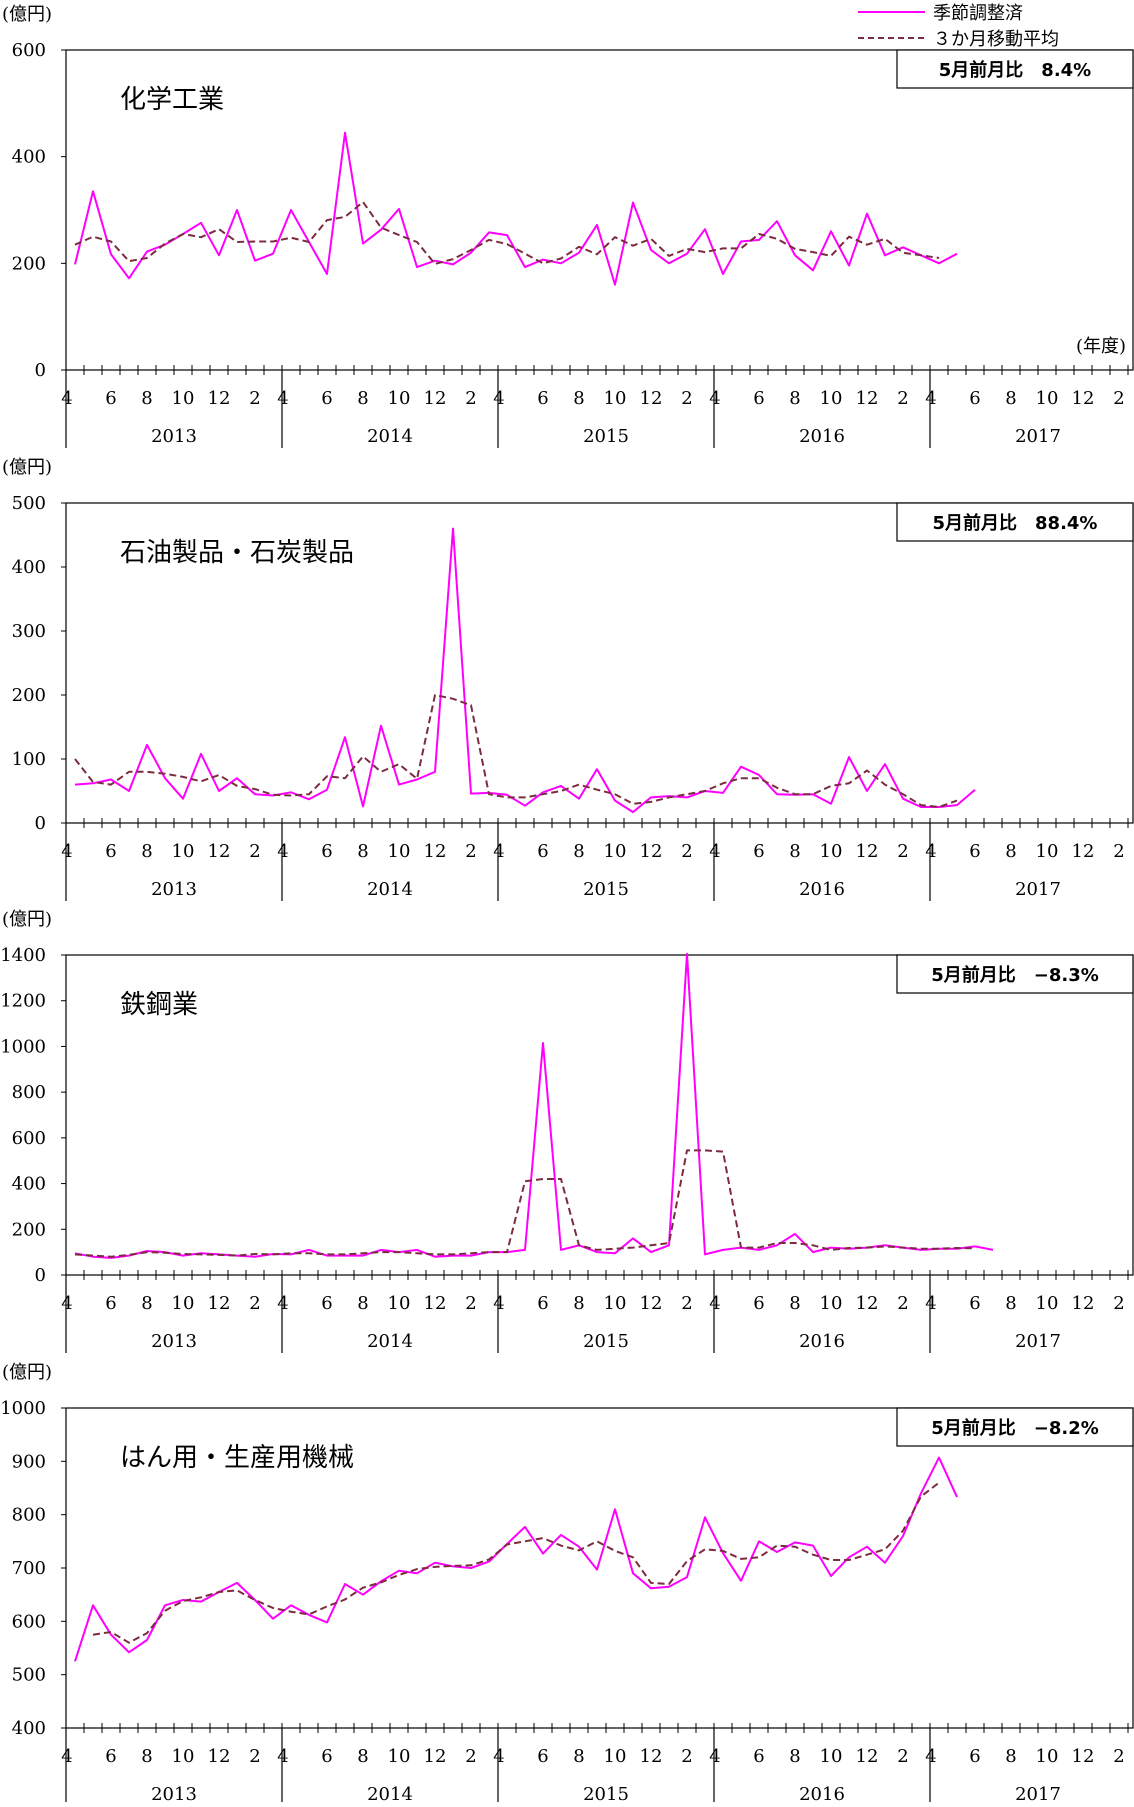 The image size is (1134, 1807). I want to click on series-line-moving-average, so click(516, 751).